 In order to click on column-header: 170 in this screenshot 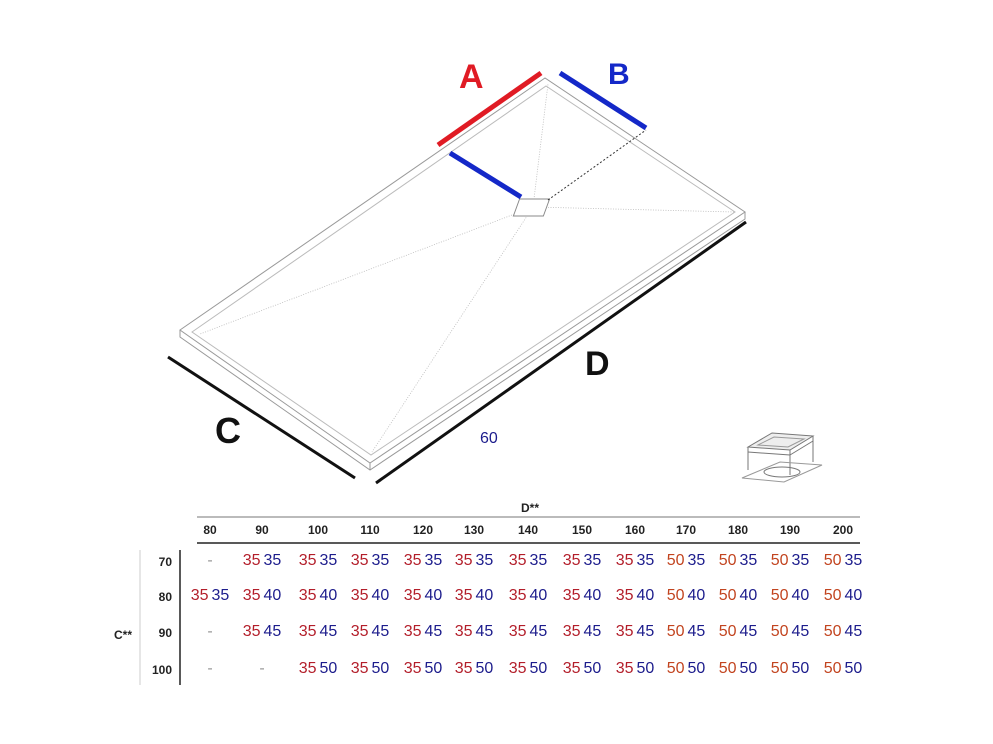, I will do `click(686, 530)`.